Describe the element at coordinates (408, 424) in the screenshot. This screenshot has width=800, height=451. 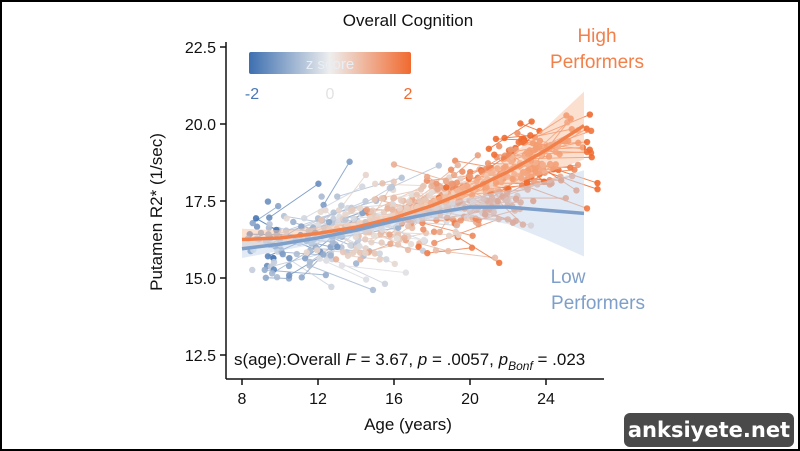
I see `x-axis-label: Age (years)` at that location.